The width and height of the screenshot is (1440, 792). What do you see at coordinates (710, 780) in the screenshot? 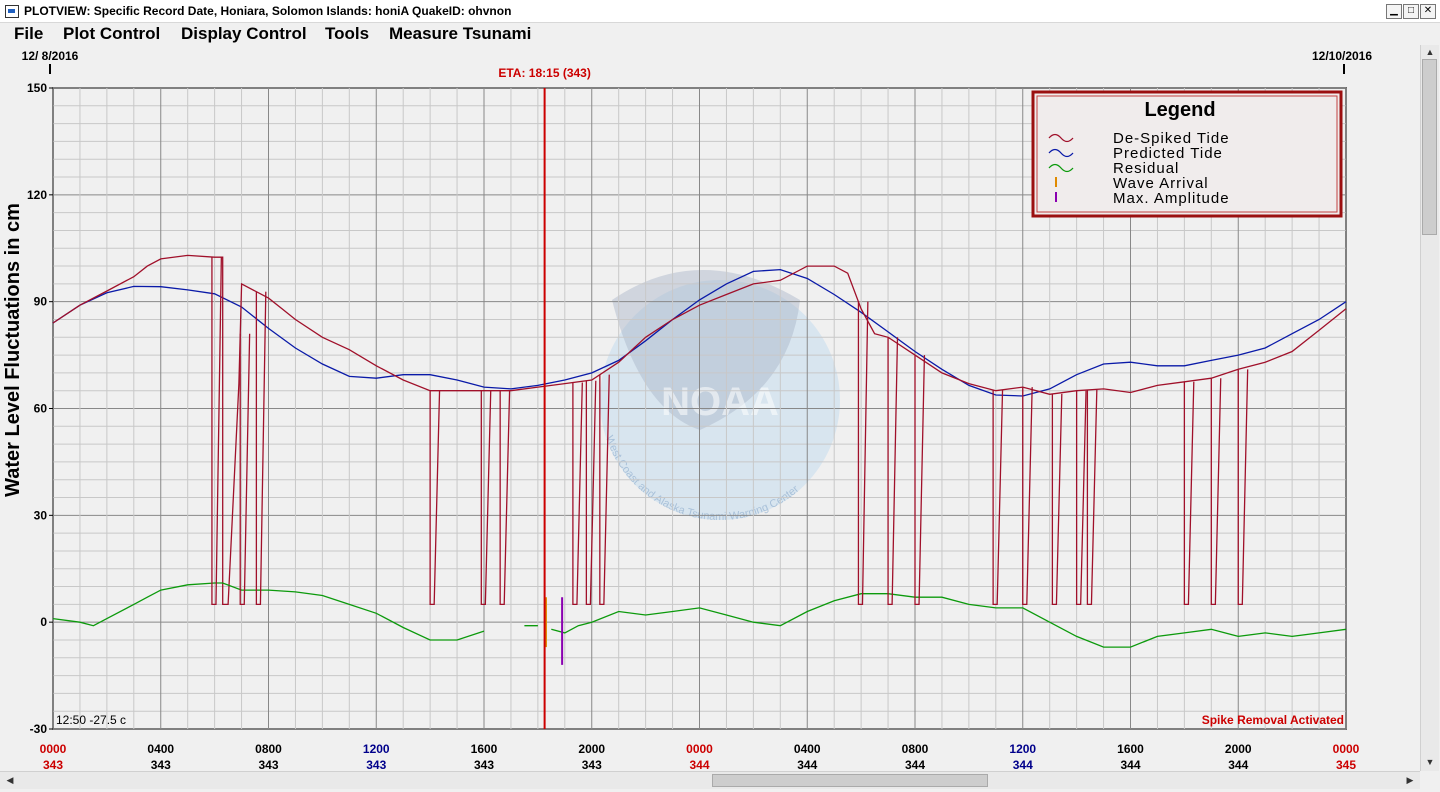
I see `horizontal-scrollbar: ◀ ▶` at bounding box center [710, 780].